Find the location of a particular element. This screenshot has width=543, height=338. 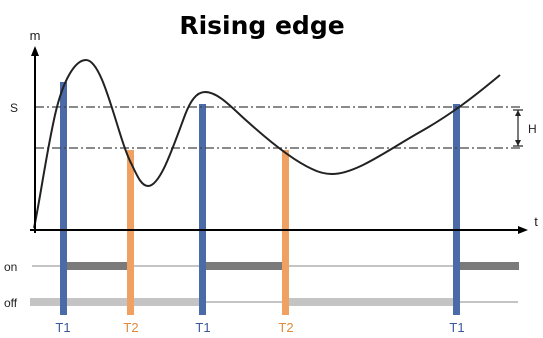

marker-label-t1-3: T1 is located at coordinates (456, 327).